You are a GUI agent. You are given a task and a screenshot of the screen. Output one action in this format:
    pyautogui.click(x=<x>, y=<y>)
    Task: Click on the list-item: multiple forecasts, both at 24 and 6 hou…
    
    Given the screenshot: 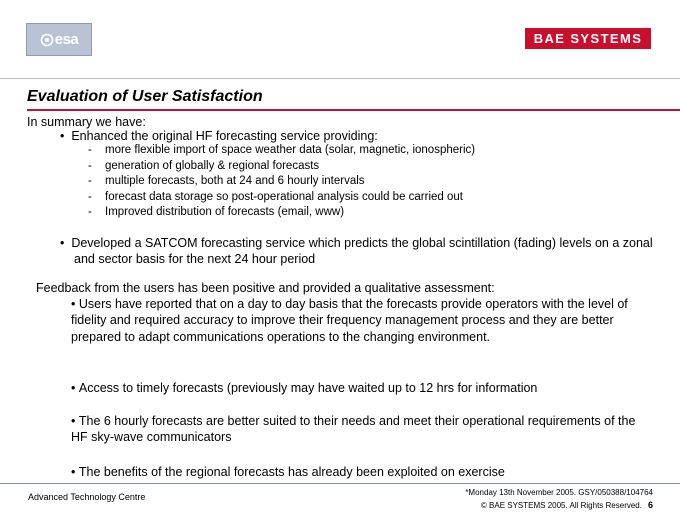 What is the action you would take?
    pyautogui.click(x=281, y=182)
    